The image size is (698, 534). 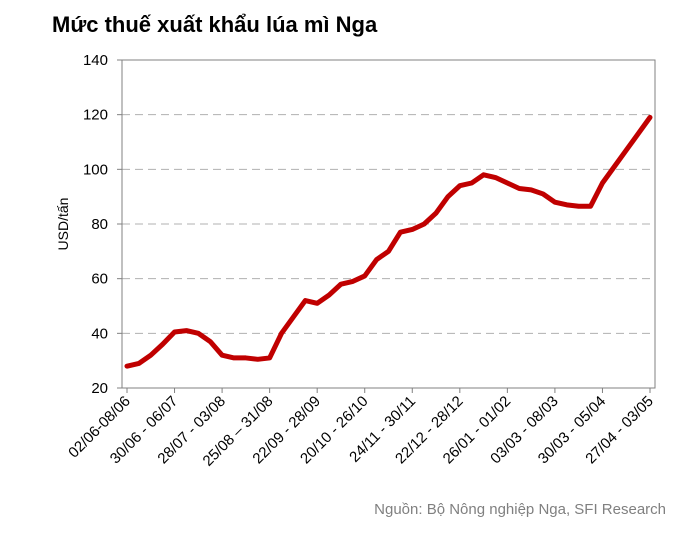 I want to click on y-tick-label: 140, so click(x=95, y=60).